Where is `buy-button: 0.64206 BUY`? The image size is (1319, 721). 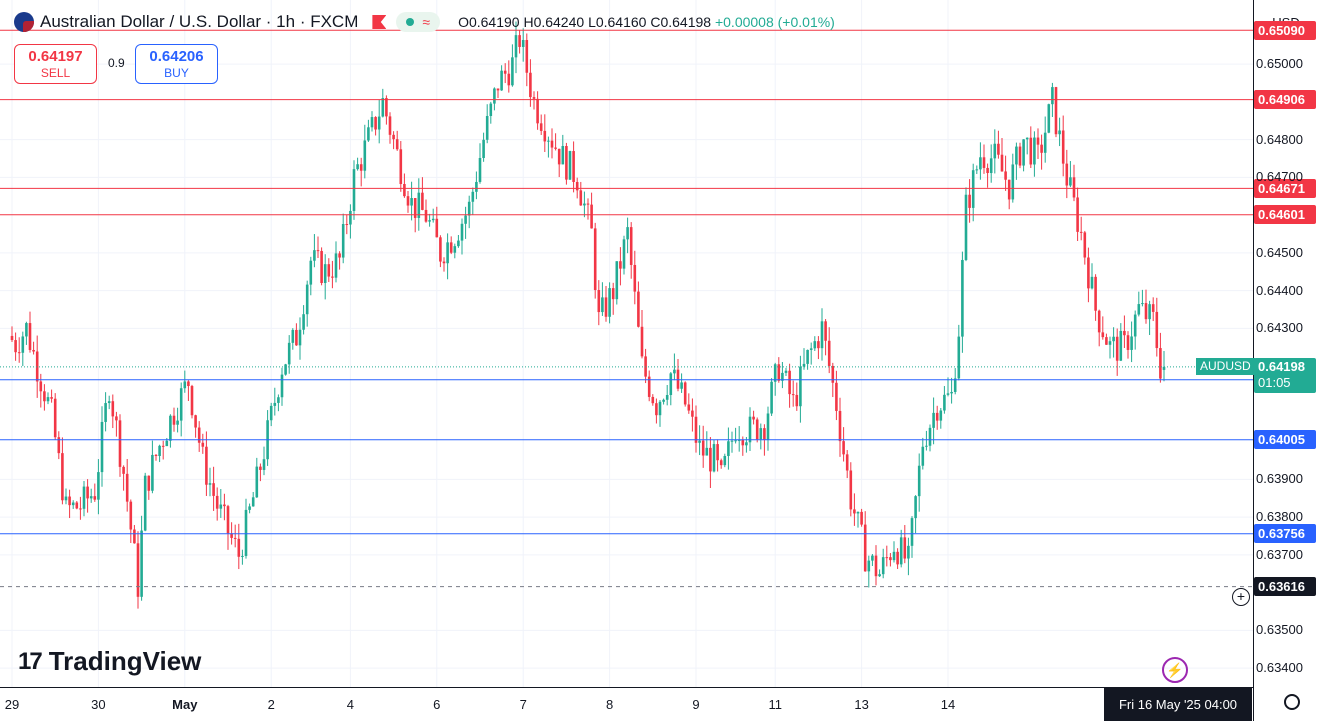 buy-button: 0.64206 BUY is located at coordinates (176, 64).